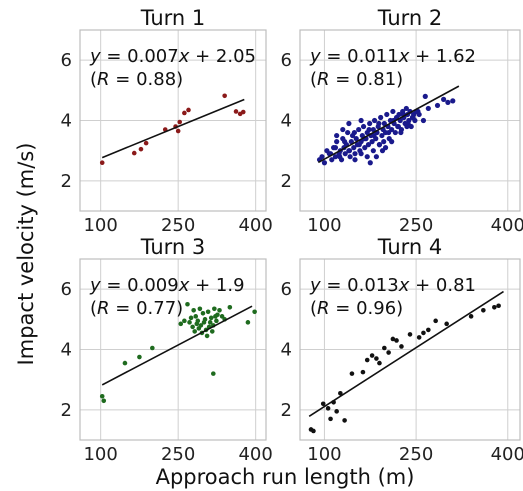  What do you see at coordinates (406, 353) in the screenshot?
I see `fit-line` at bounding box center [406, 353].